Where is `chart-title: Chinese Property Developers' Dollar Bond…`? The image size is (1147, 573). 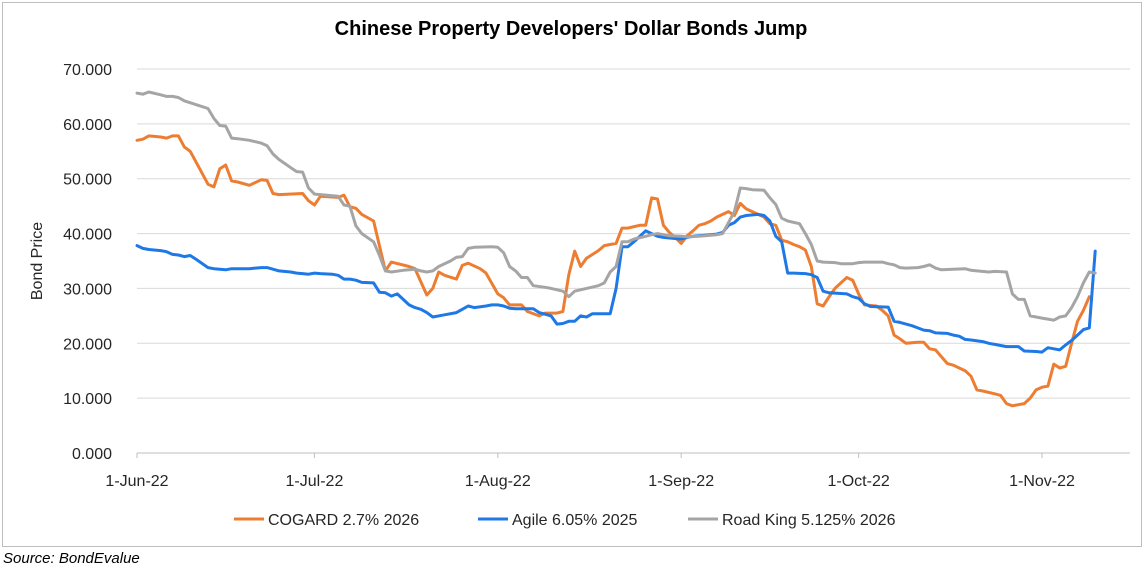
chart-title: Chinese Property Developers' Dollar Bond… is located at coordinates (571, 29).